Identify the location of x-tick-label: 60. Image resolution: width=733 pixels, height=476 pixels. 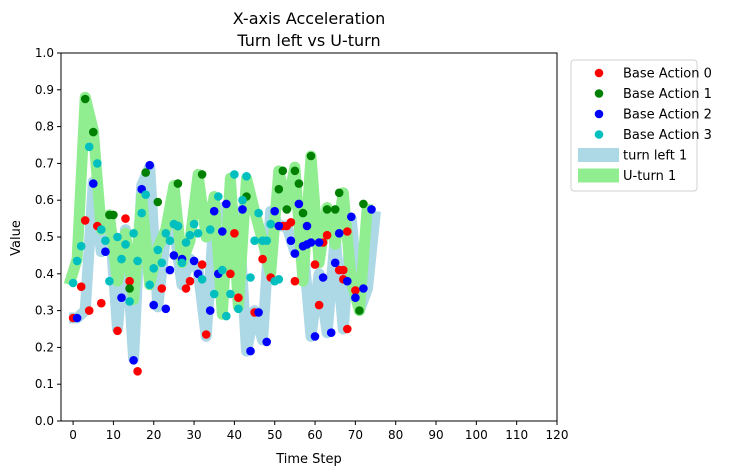
(314, 435).